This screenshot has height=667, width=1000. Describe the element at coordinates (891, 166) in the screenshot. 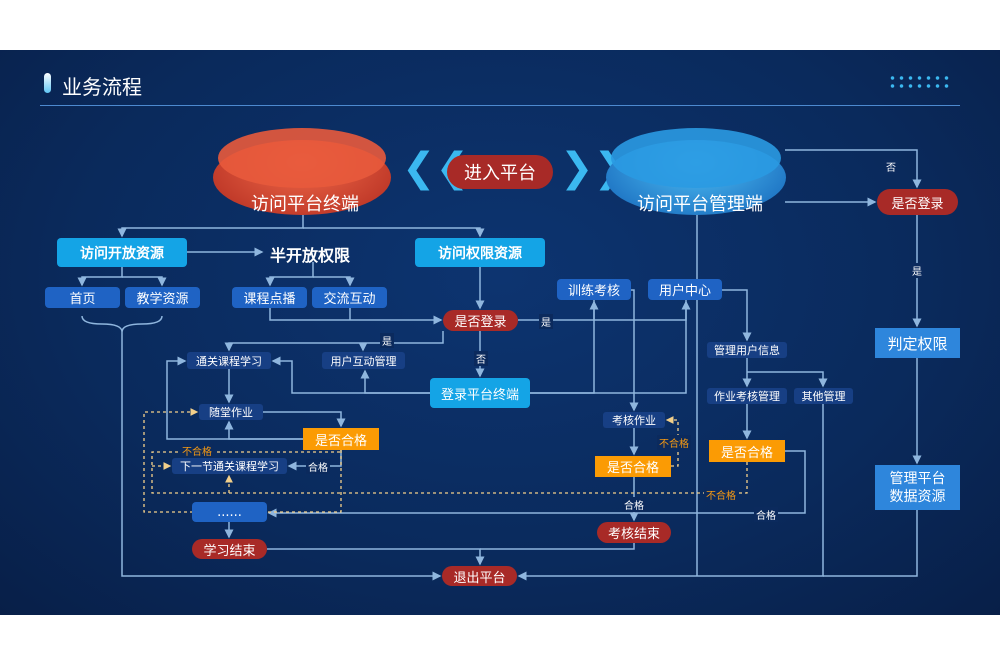

I see `no-label-admin: 否` at that location.